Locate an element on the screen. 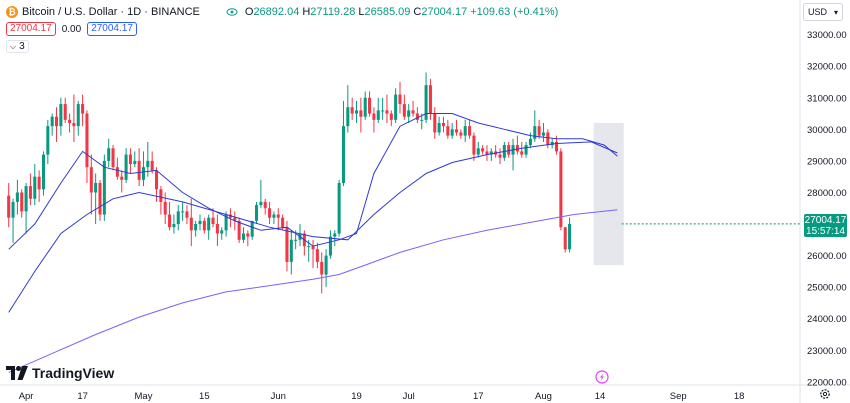 The height and width of the screenshot is (403, 850). buy-price-button: 27004.17 is located at coordinates (112, 29).